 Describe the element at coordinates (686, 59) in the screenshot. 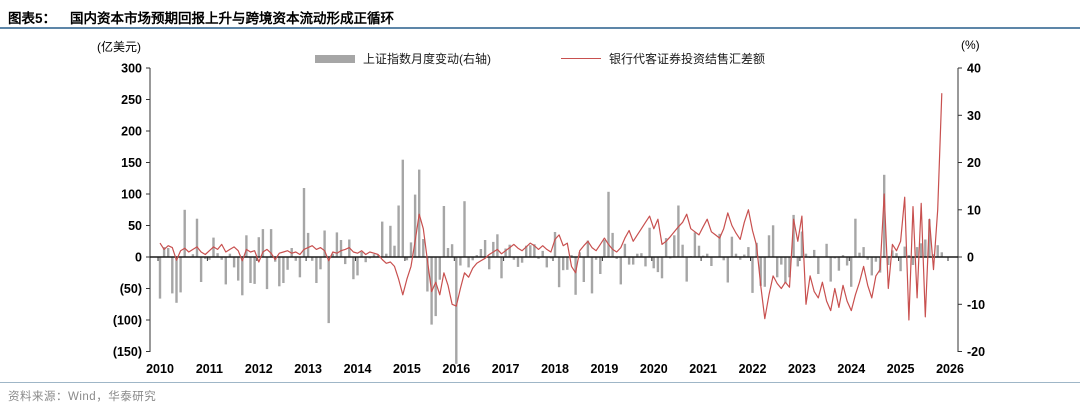

I see `legend-label-fx: 银行代客证券投资结售汇差额` at that location.